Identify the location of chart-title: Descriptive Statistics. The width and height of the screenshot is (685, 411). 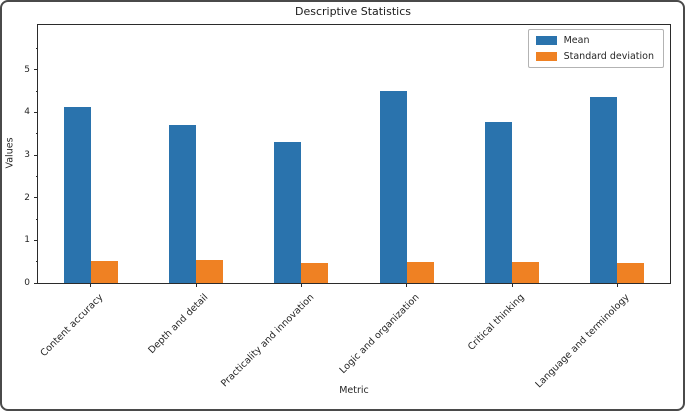
(352, 11).